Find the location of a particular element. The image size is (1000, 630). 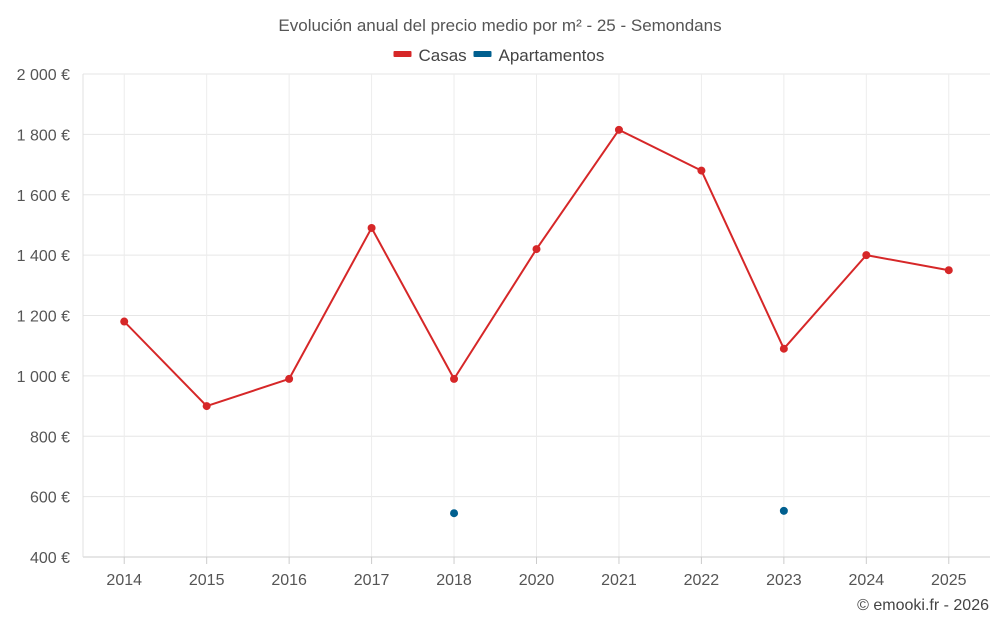

y-tick-label: 1 600 € is located at coordinates (43, 196).